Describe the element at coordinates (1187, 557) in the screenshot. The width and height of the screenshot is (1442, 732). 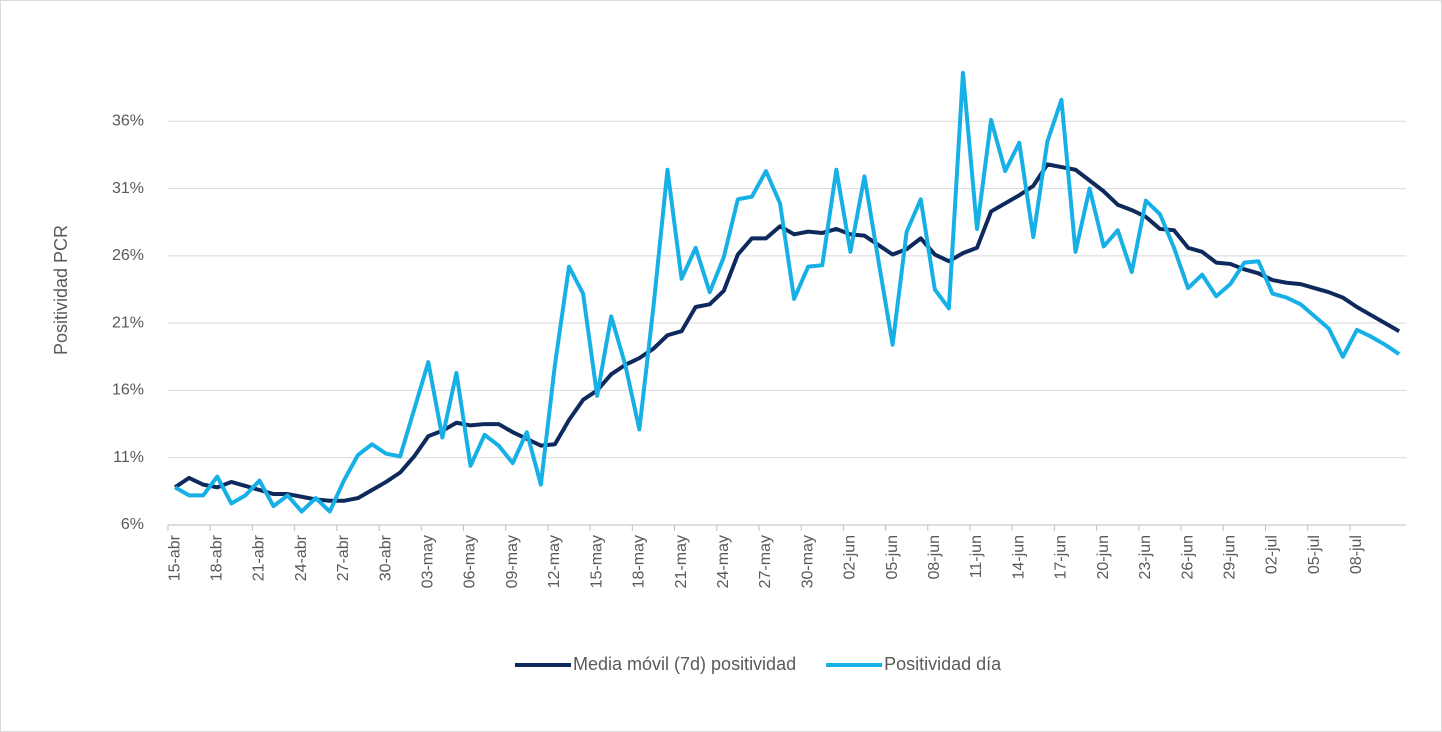
I see `x-tick-label: 26-jun` at that location.